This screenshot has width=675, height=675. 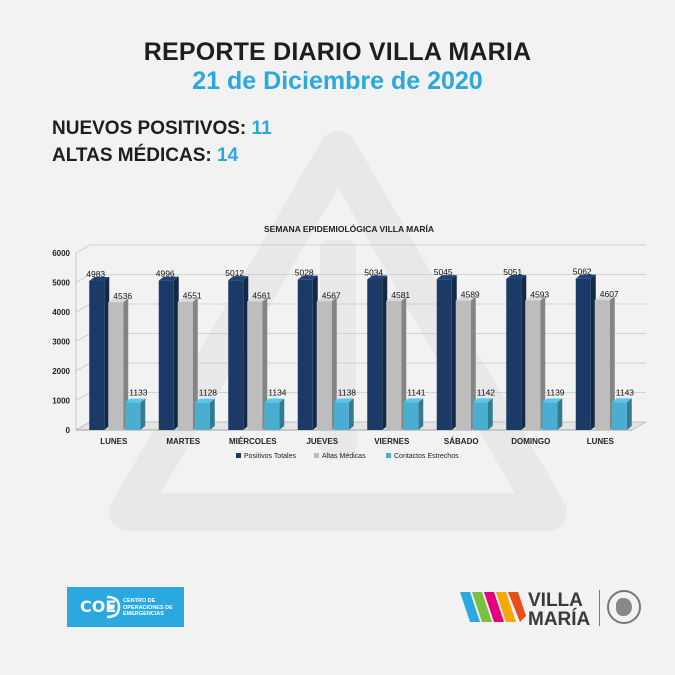 What do you see at coordinates (270, 456) in the screenshot?
I see `legend-label: Positivos Totales` at bounding box center [270, 456].